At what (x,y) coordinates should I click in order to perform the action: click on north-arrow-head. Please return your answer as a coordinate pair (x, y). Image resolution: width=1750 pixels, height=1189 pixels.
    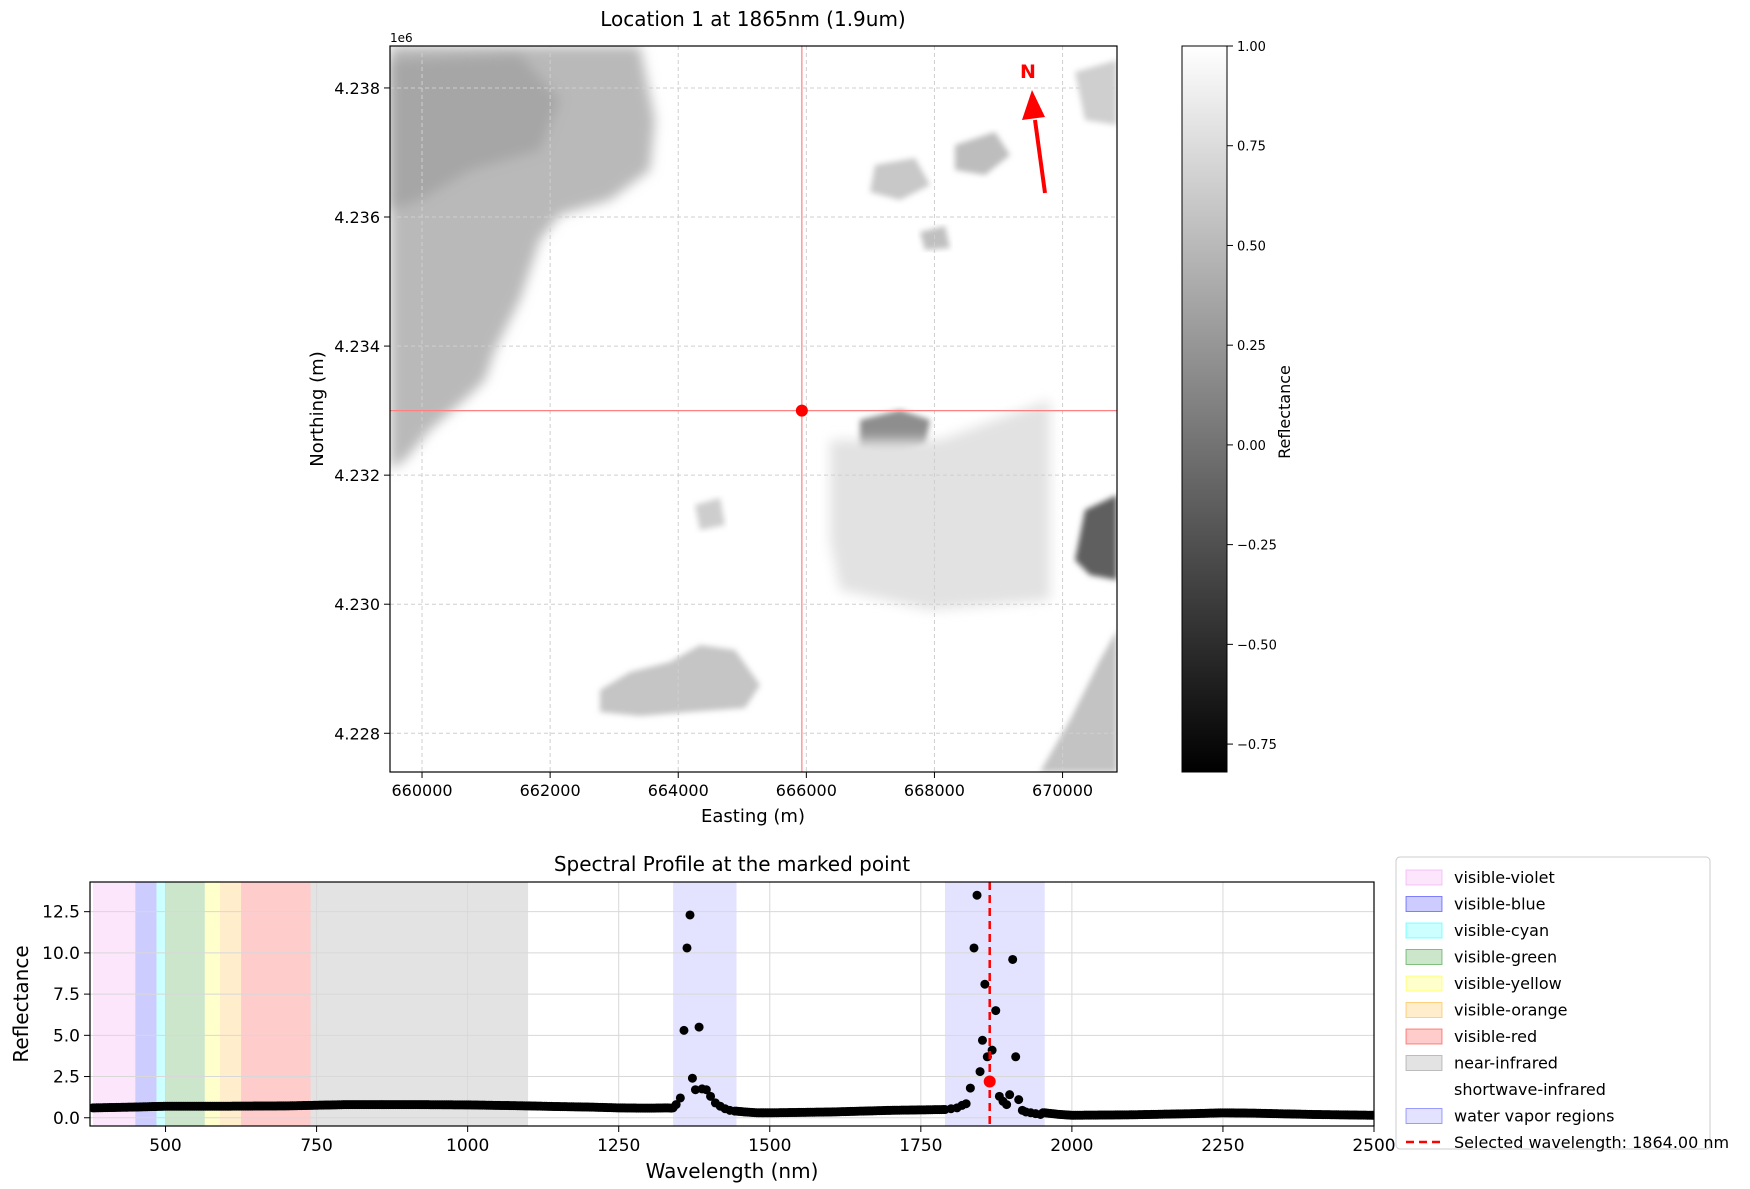
    Looking at the image, I should click on (1033, 105).